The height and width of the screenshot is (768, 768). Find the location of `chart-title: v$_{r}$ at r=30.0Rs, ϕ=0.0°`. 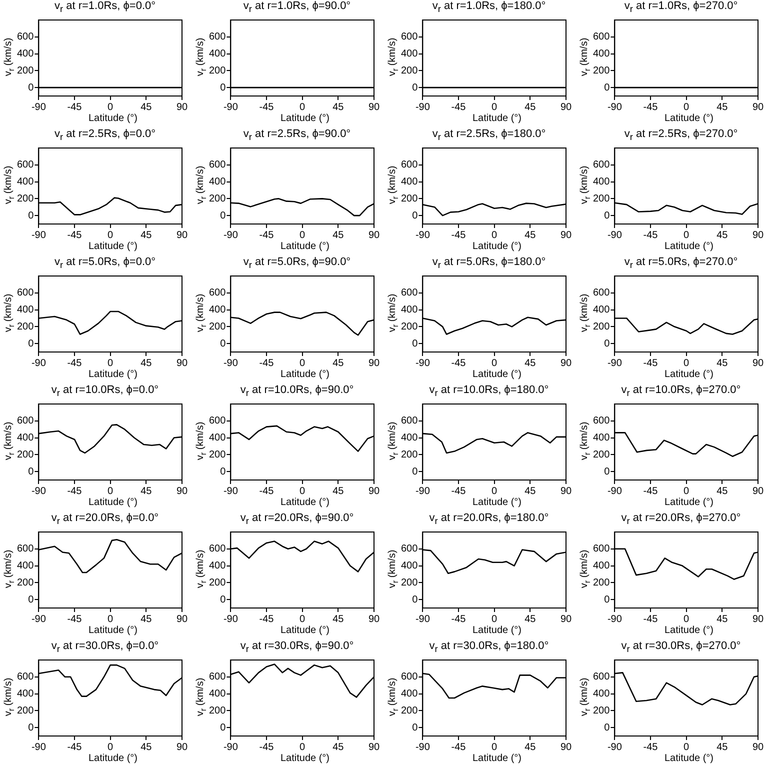

chart-title: v$_{r}$ at r=30.0Rs, ϕ=0.0° is located at coordinates (105, 648).